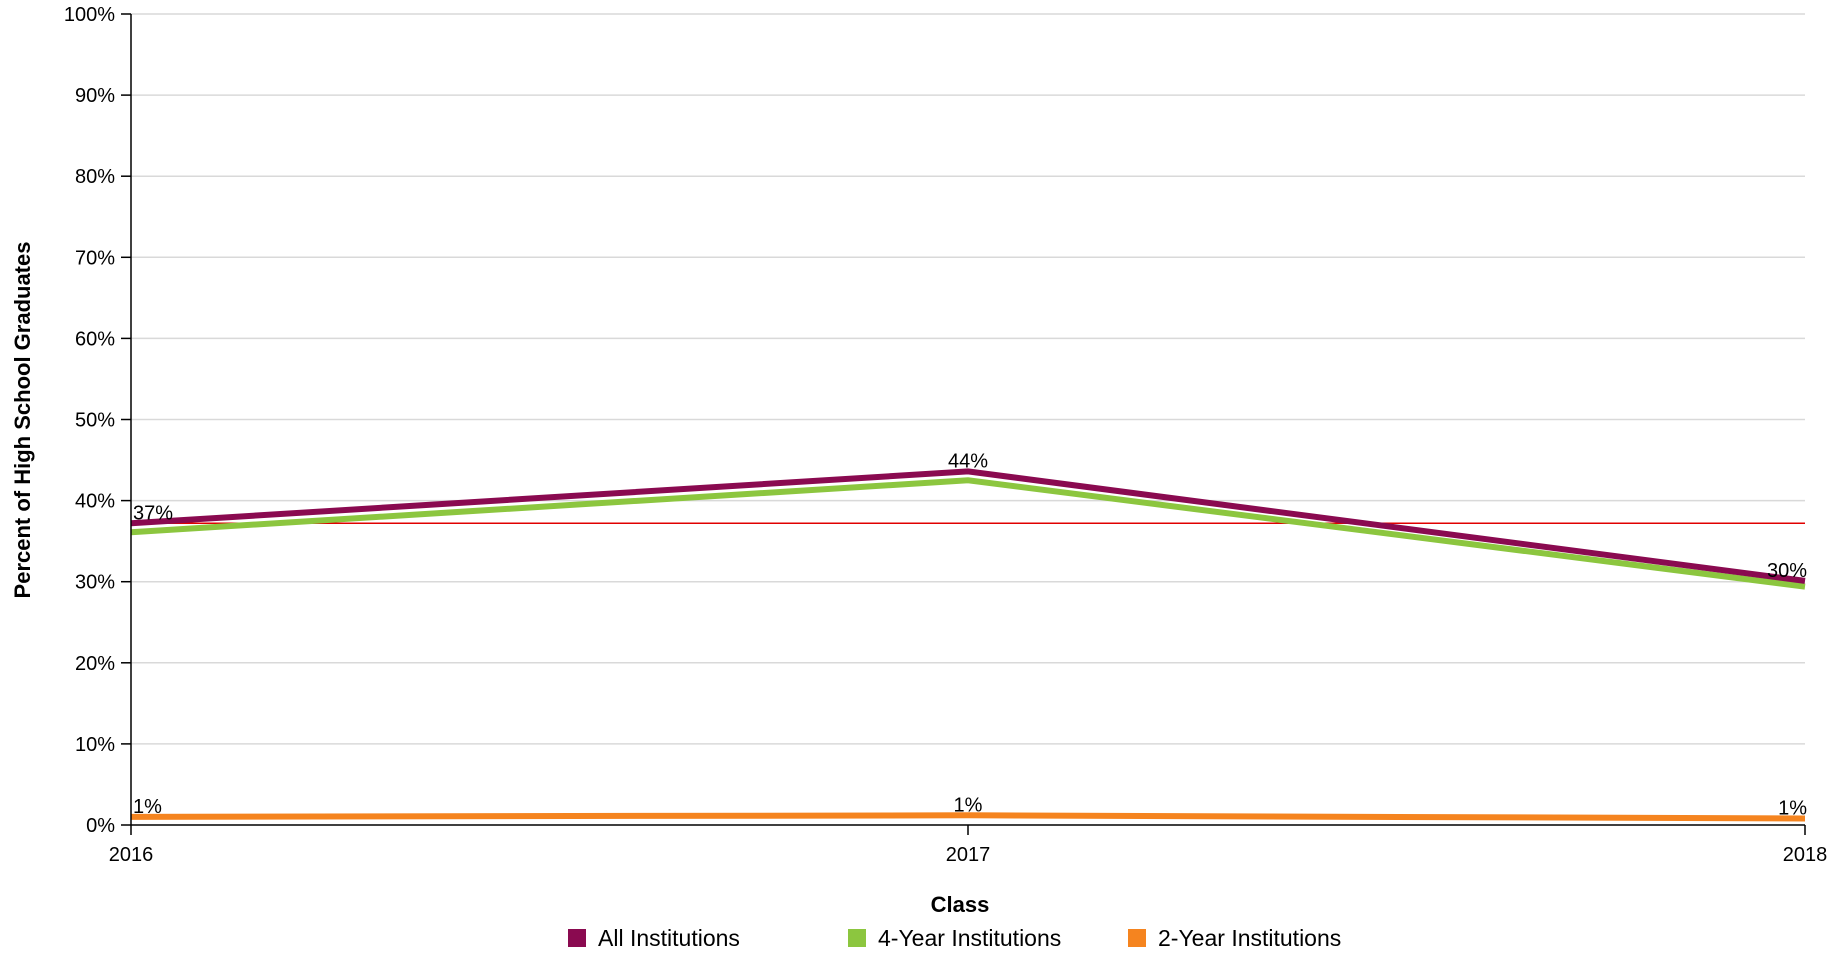 This screenshot has width=1839, height=976. Describe the element at coordinates (153, 513) in the screenshot. I see `data-label: 37%` at that location.